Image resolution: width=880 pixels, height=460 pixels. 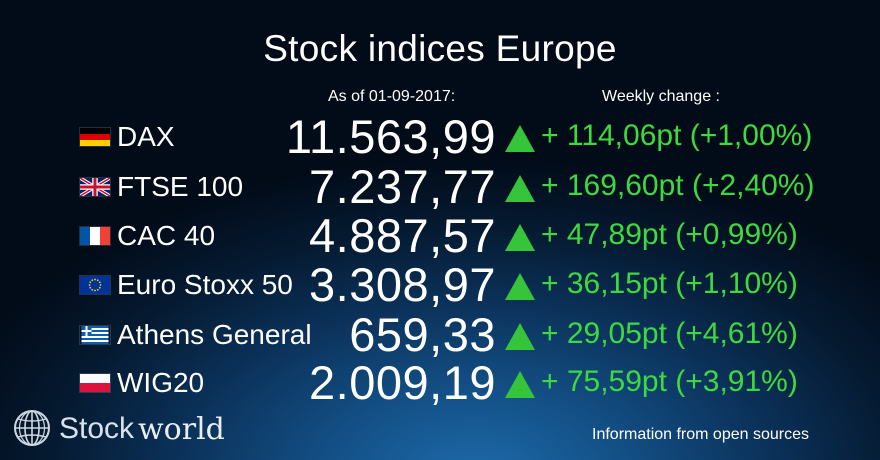 I want to click on index-row-dax: DAX 11.563,99 + 114,06pt (+1,00%), so click(x=440, y=136).